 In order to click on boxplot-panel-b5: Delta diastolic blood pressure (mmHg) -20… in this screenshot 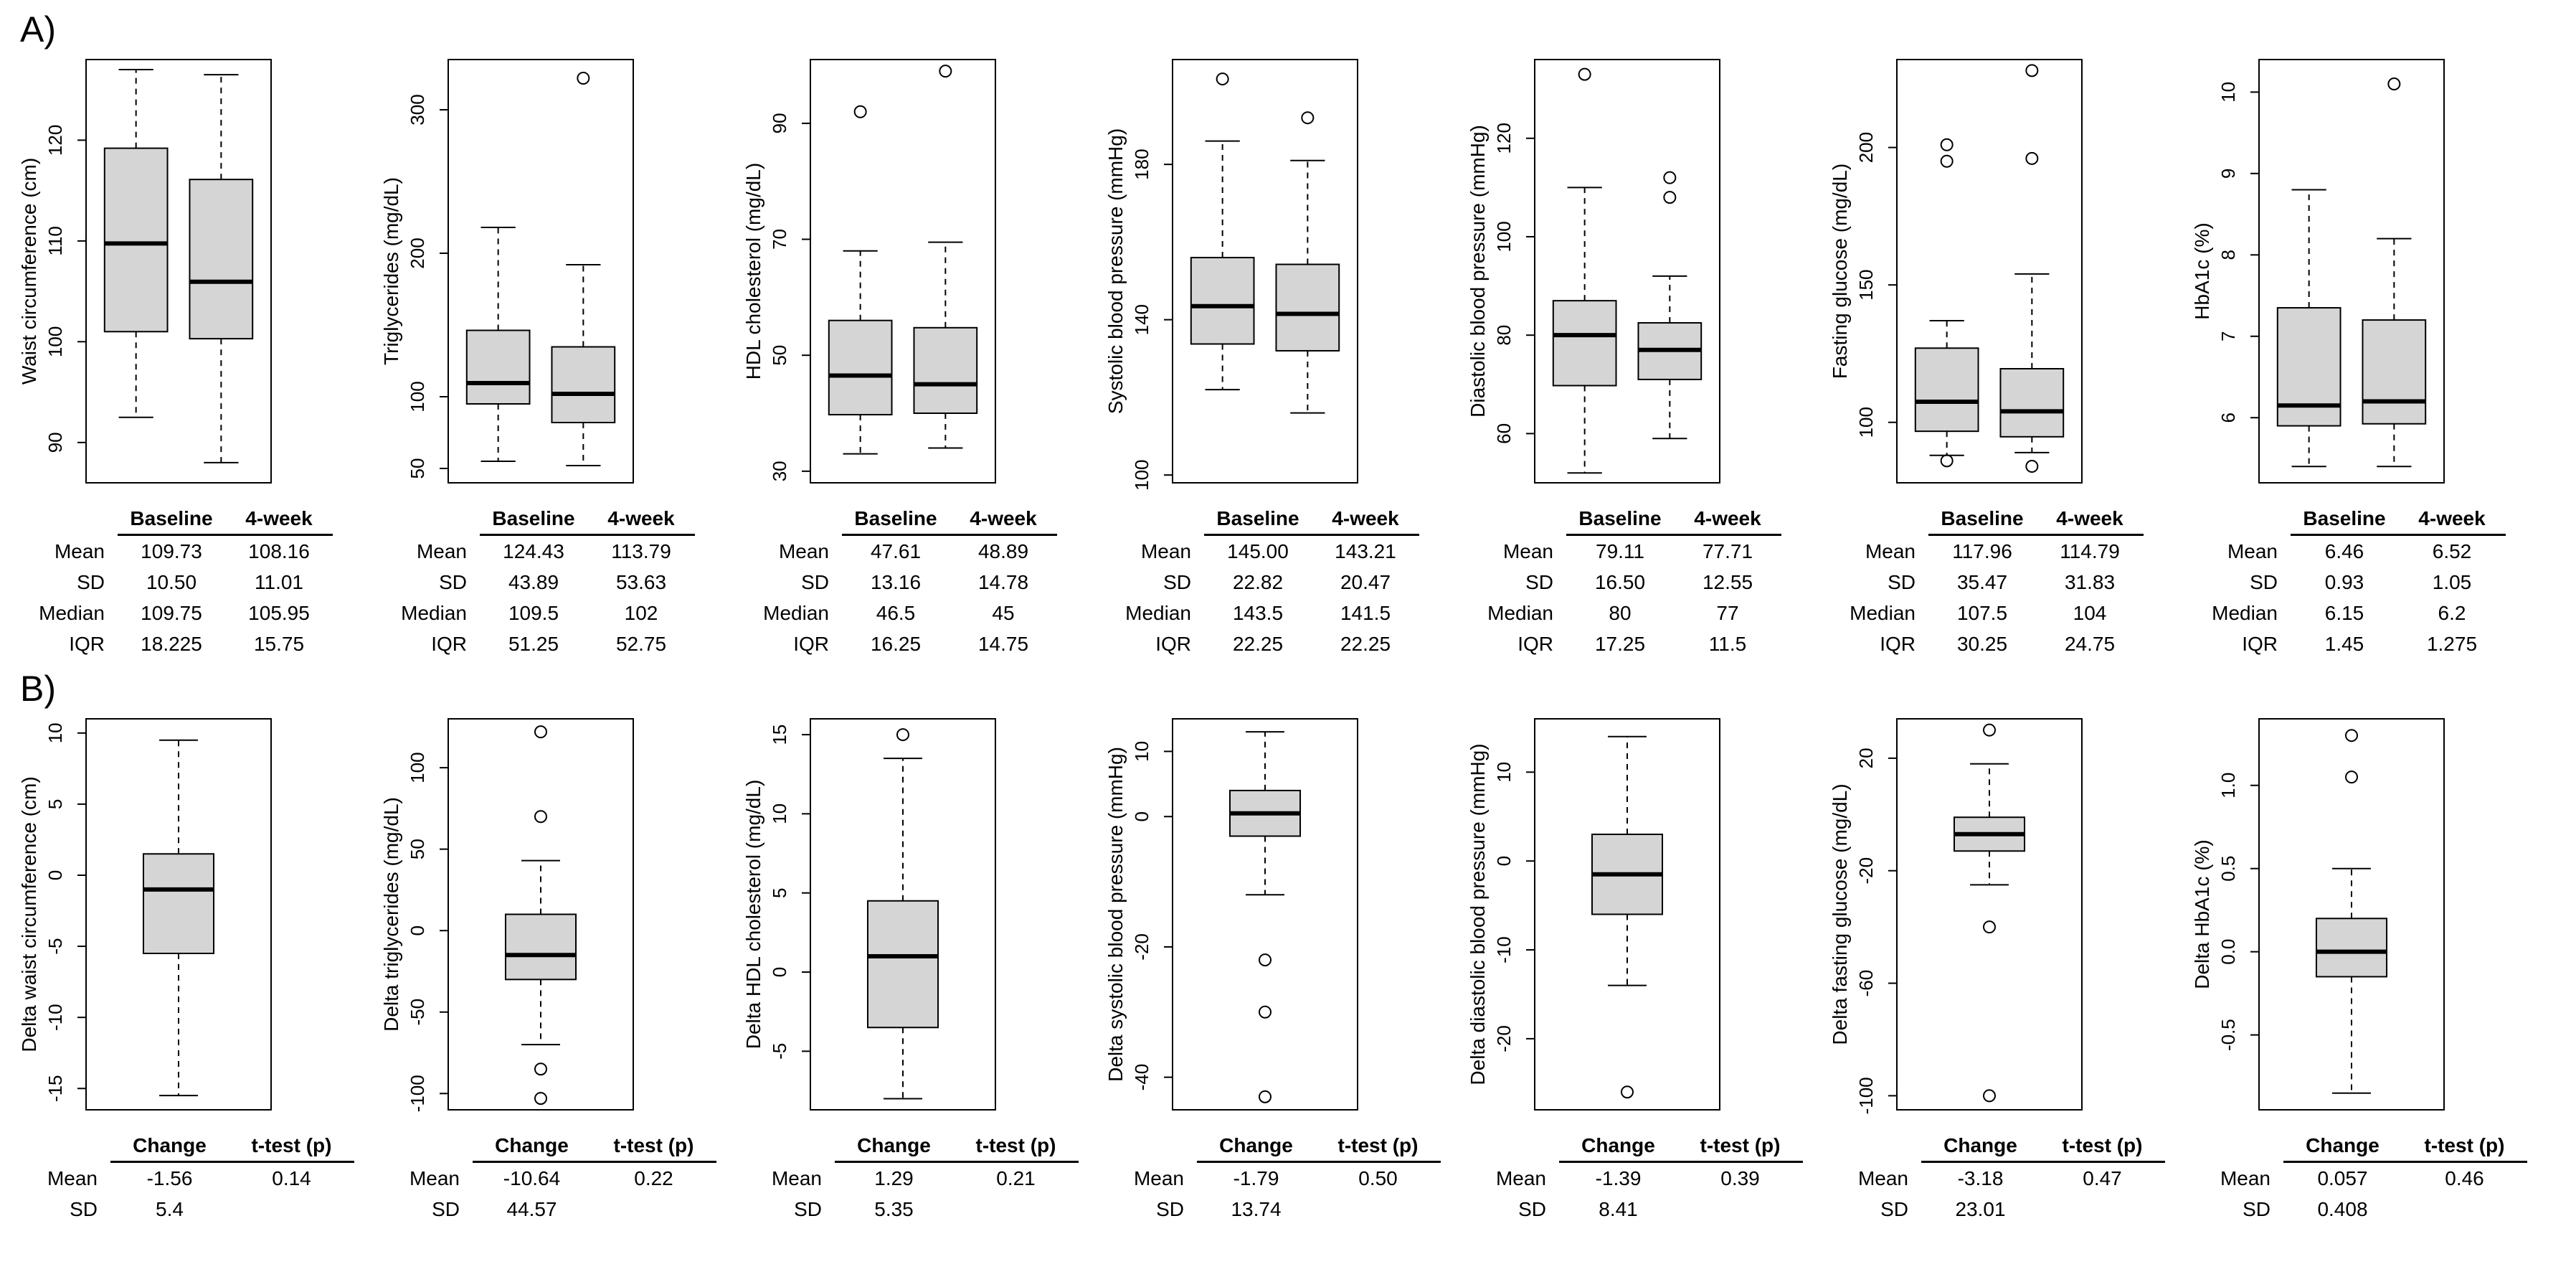, I will do `click(1648, 967)`.